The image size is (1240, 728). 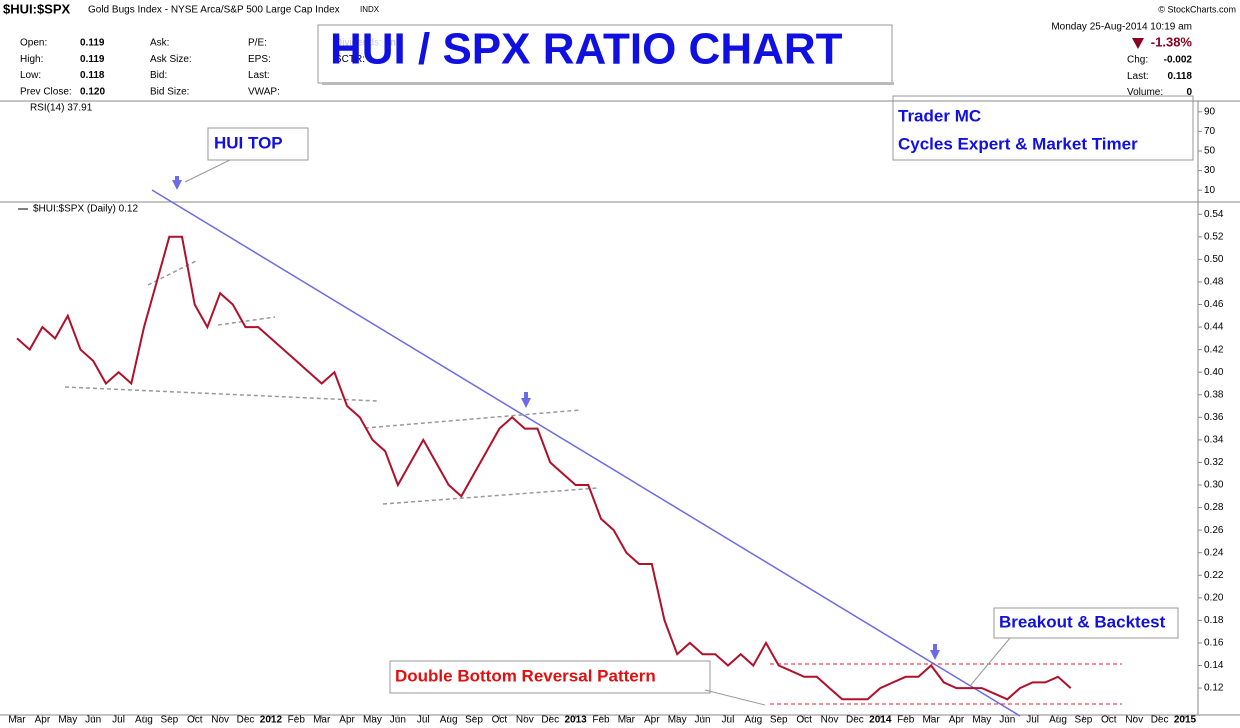 I want to click on pattern-lines, so click(x=331, y=382).